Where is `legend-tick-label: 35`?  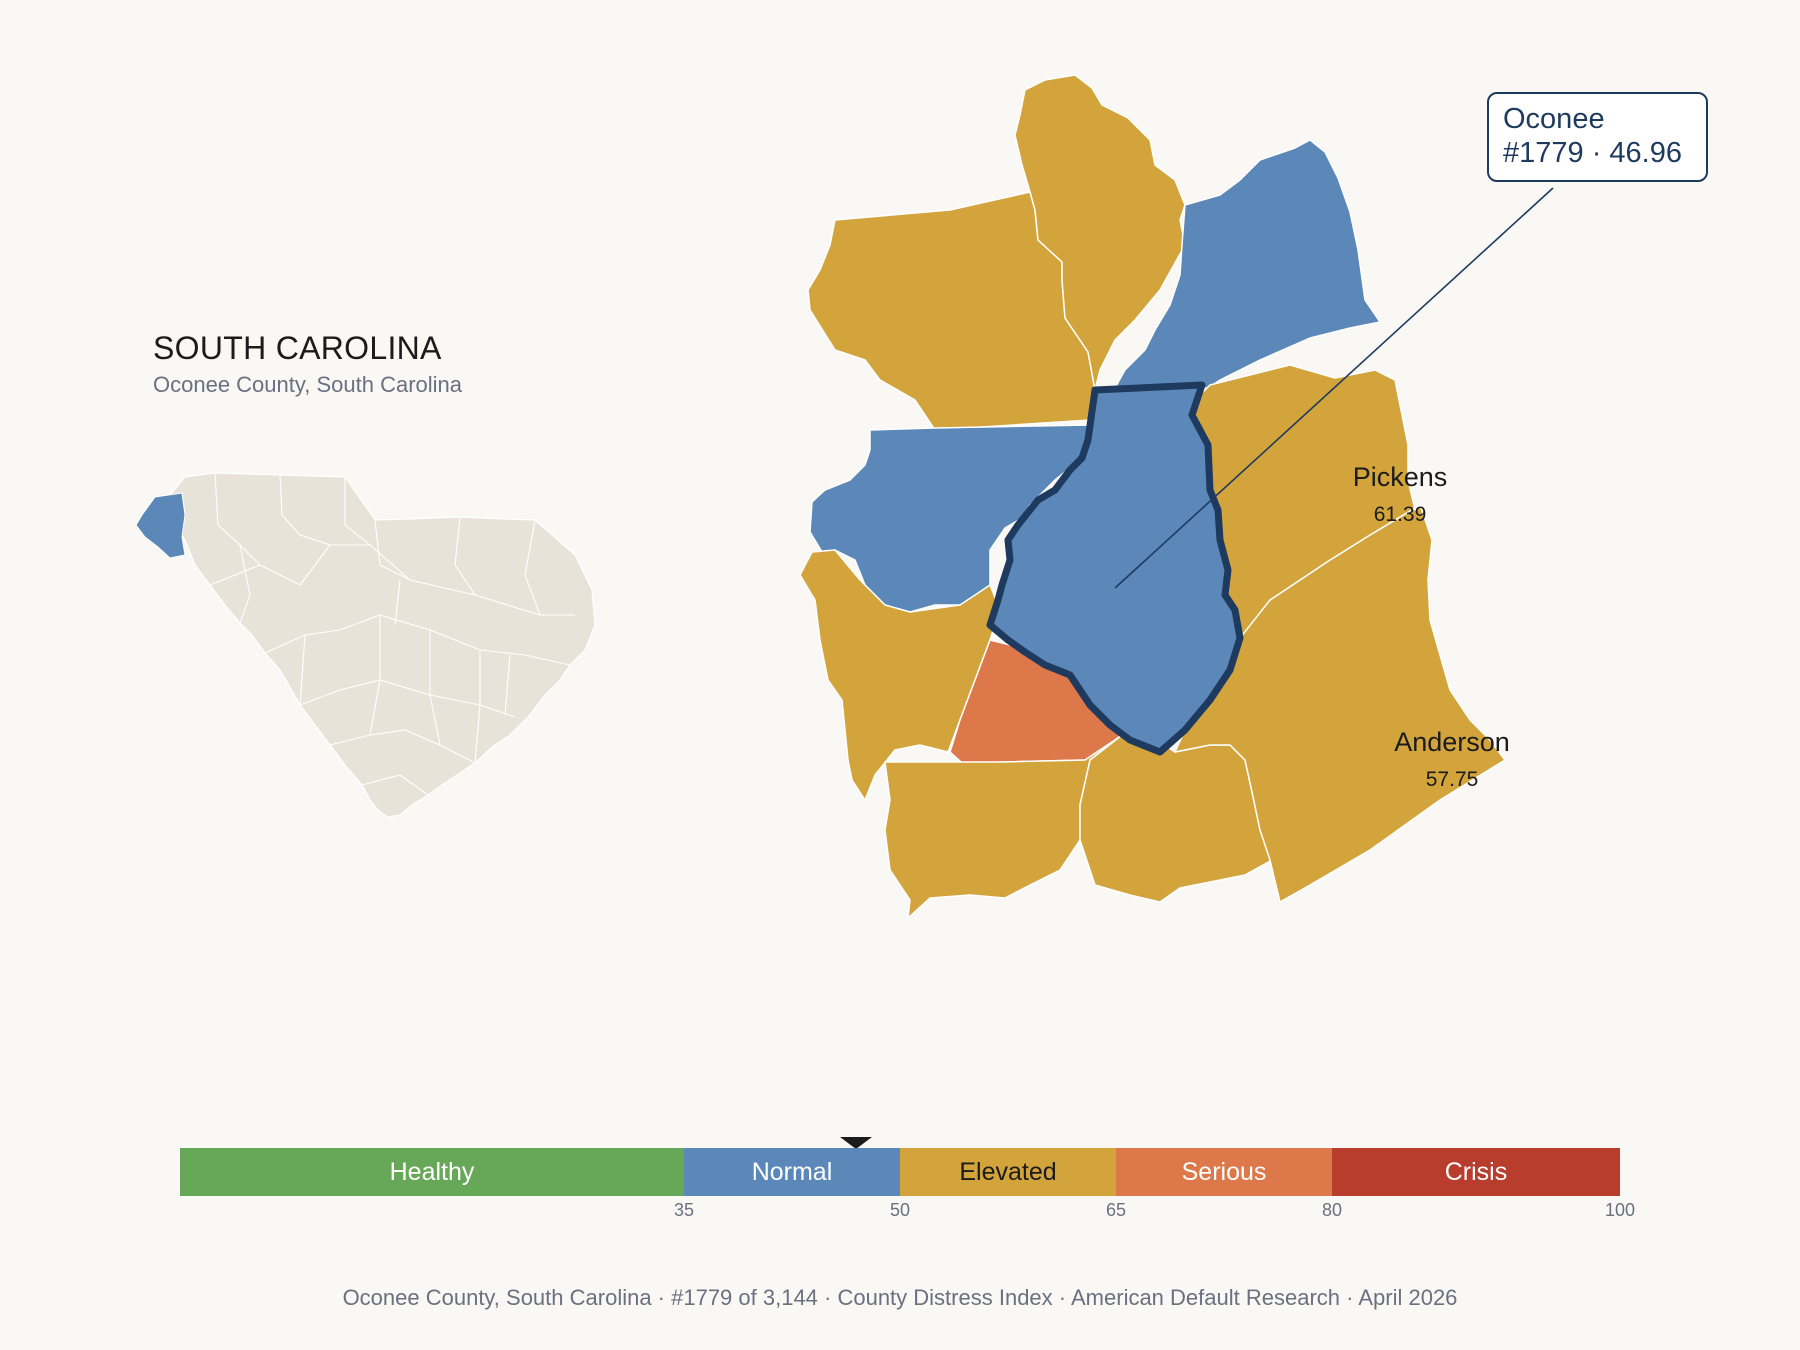 legend-tick-label: 35 is located at coordinates (684, 1210).